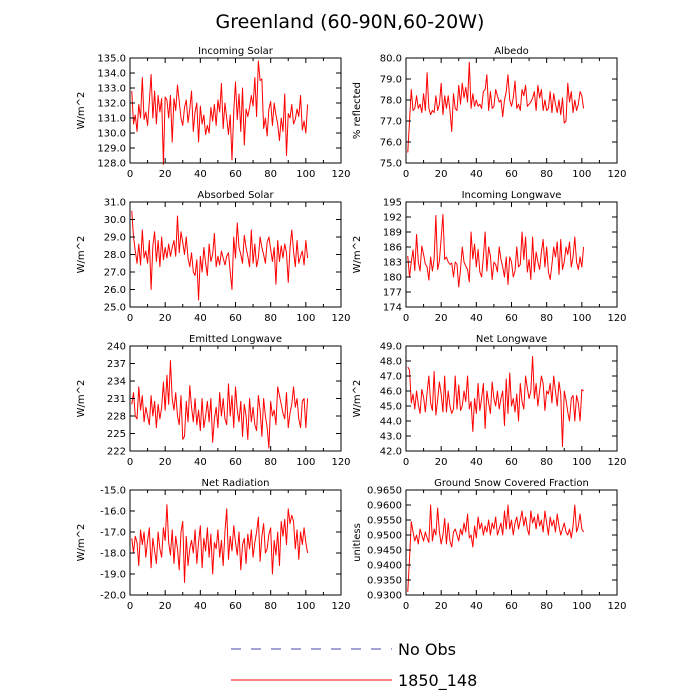  What do you see at coordinates (235, 195) in the screenshot?
I see `panel-title: Absorbed Solar` at bounding box center [235, 195].